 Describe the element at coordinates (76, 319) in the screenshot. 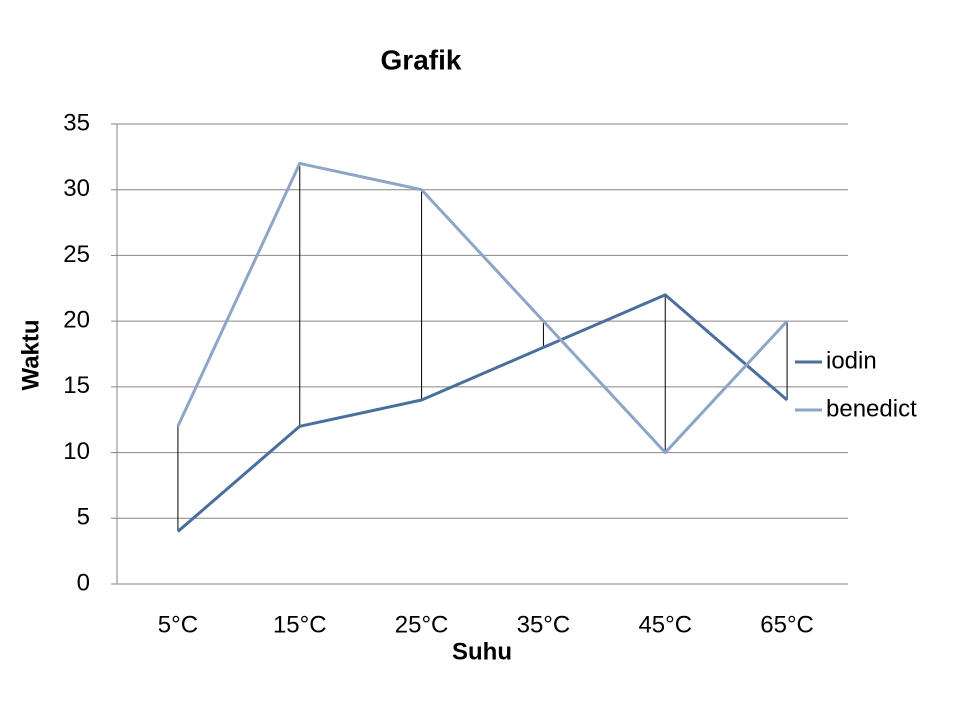

I see `y-tick-label: 20` at that location.